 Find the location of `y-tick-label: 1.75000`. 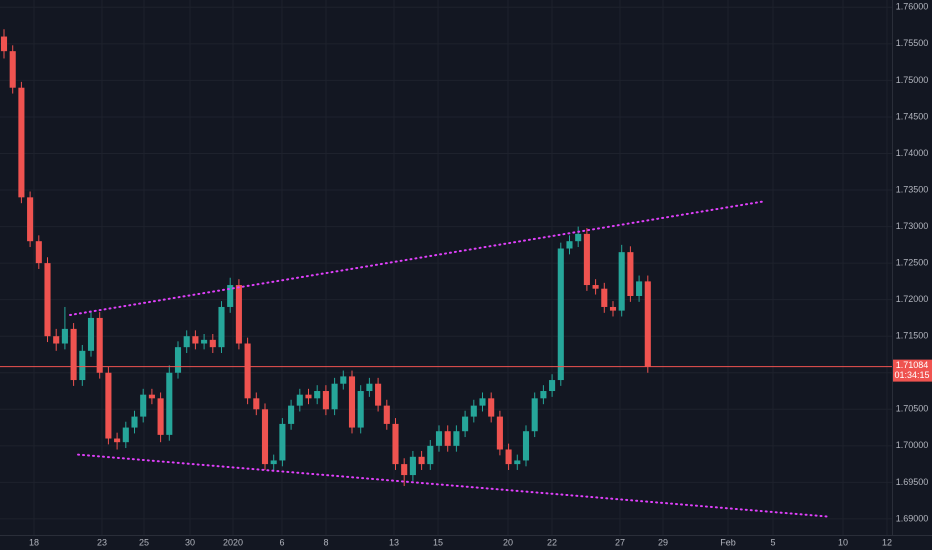

y-tick-label: 1.75000 is located at coordinates (912, 80).